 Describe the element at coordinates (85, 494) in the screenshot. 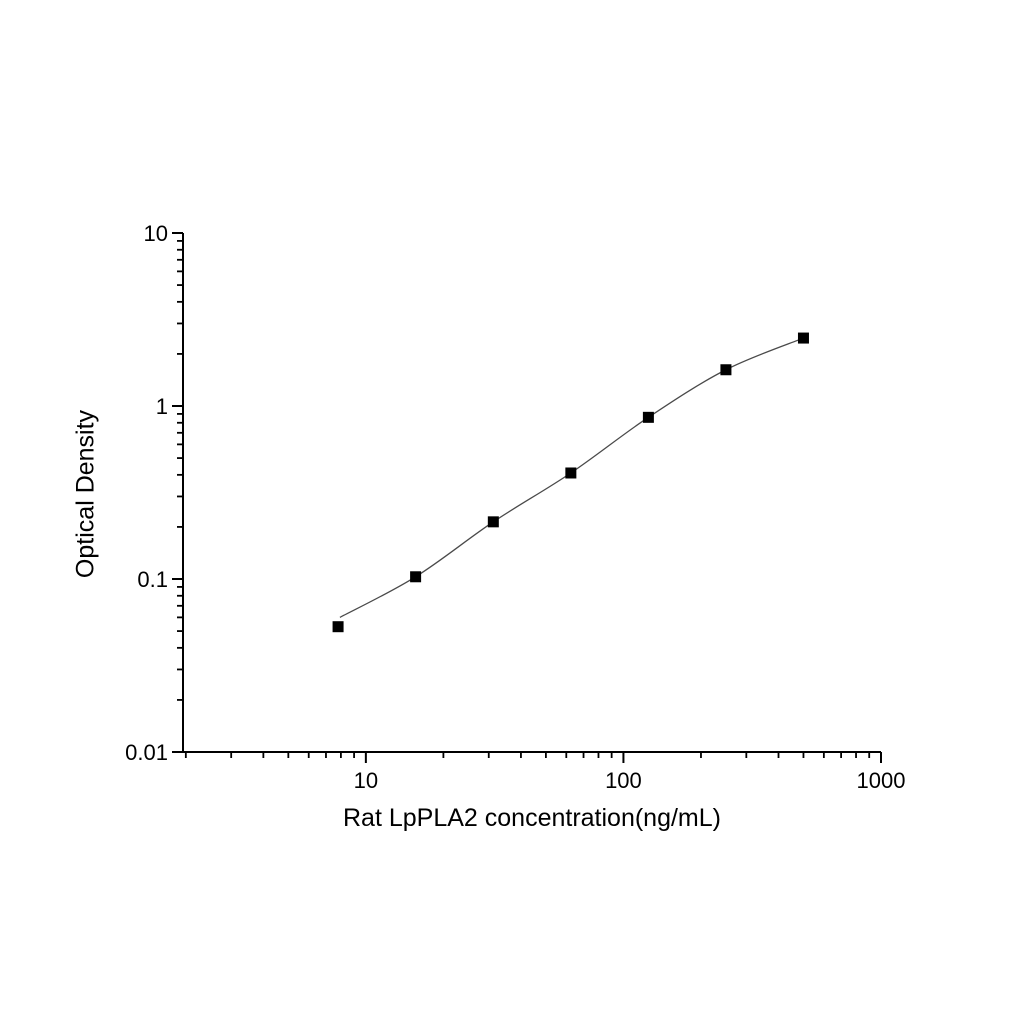

I see `y-axis-title: Optical Density` at that location.